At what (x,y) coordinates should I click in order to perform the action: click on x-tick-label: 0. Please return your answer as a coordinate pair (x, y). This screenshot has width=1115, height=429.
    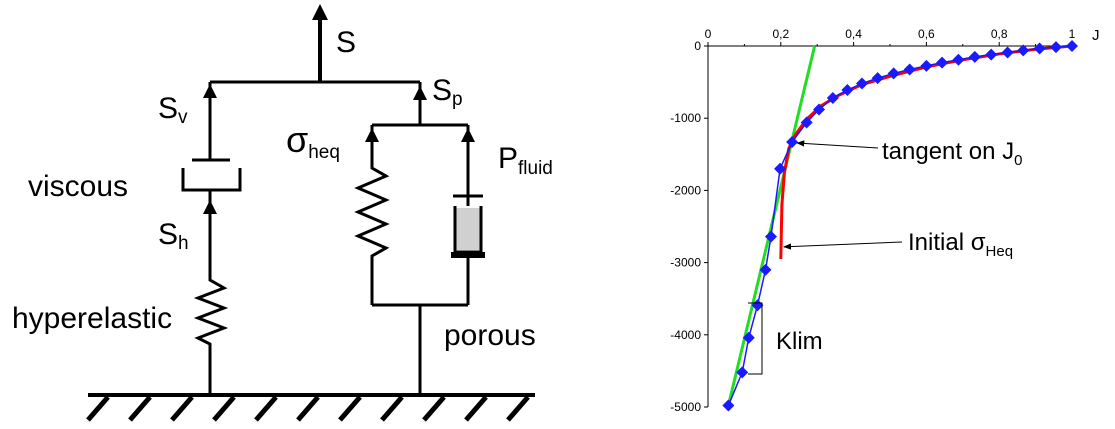
    Looking at the image, I should click on (708, 34).